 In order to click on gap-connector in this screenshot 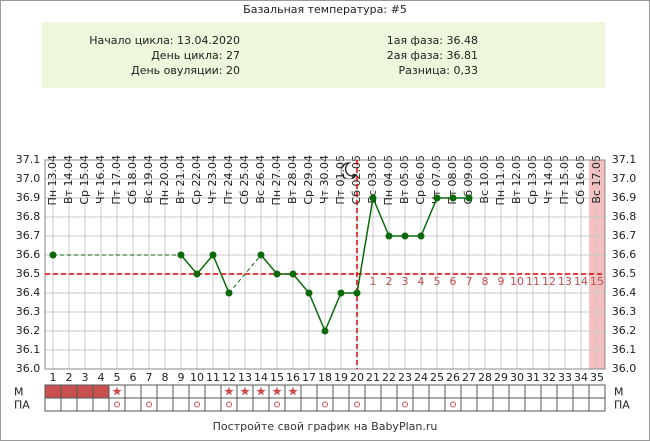, I will do `click(245, 274)`.